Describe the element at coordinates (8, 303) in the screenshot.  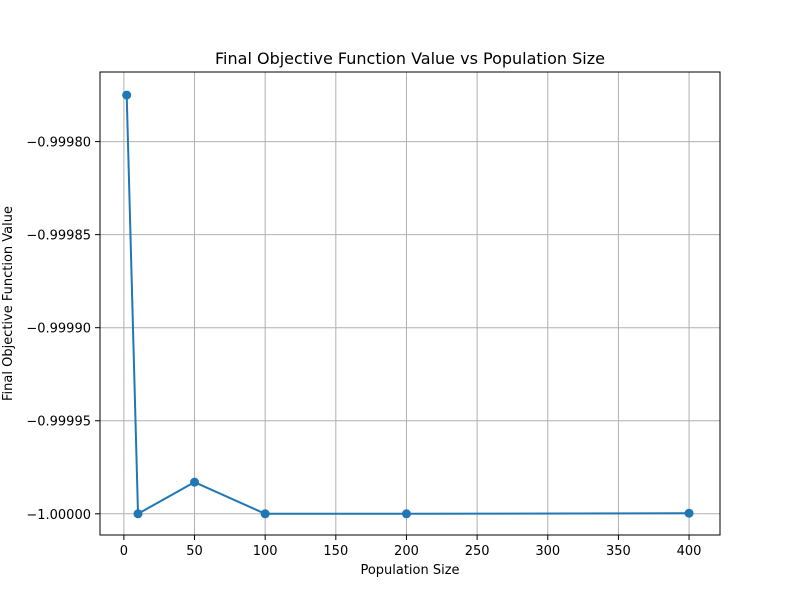
I see `y-axis-label: Final Objective Function Value` at that location.